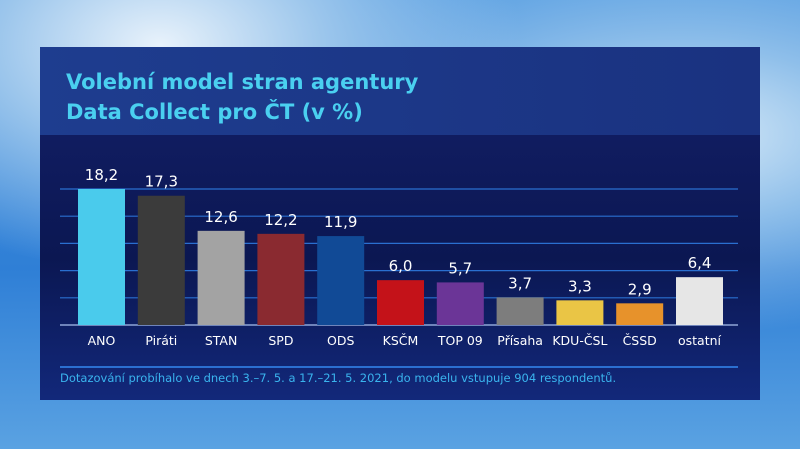 This screenshot has height=449, width=800. What do you see at coordinates (700, 263) in the screenshot?
I see `value-label: 6,4` at bounding box center [700, 263].